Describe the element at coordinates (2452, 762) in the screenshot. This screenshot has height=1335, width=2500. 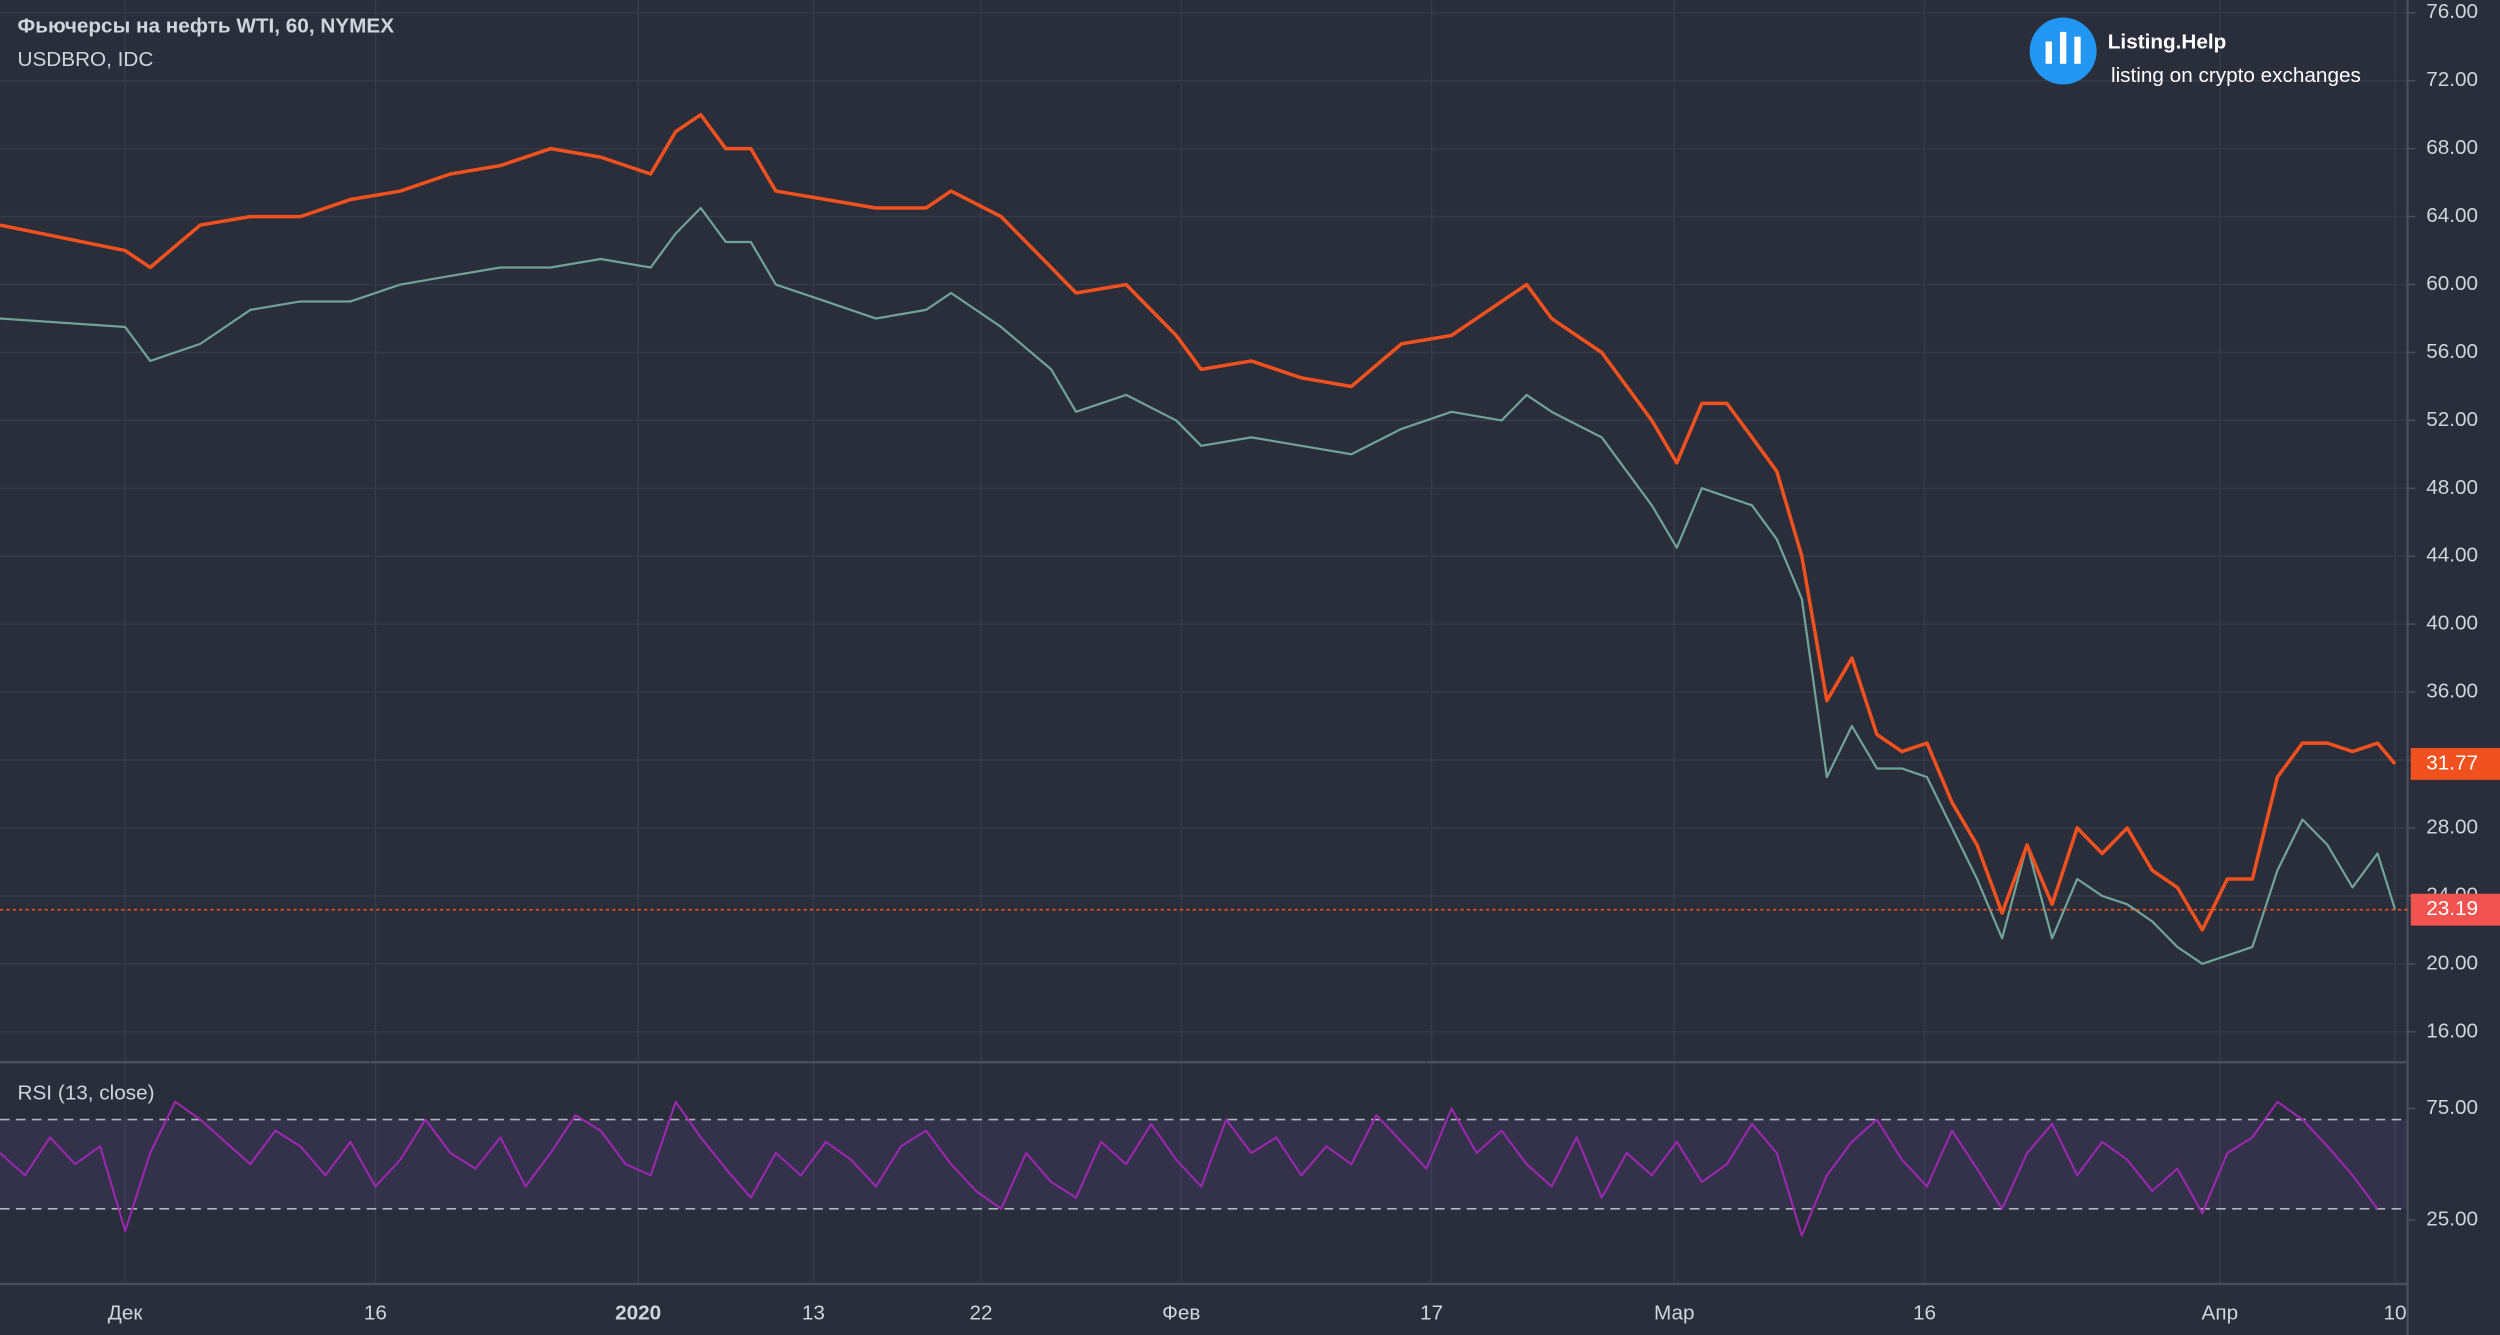
I see `last-value-label: 31.77` at that location.